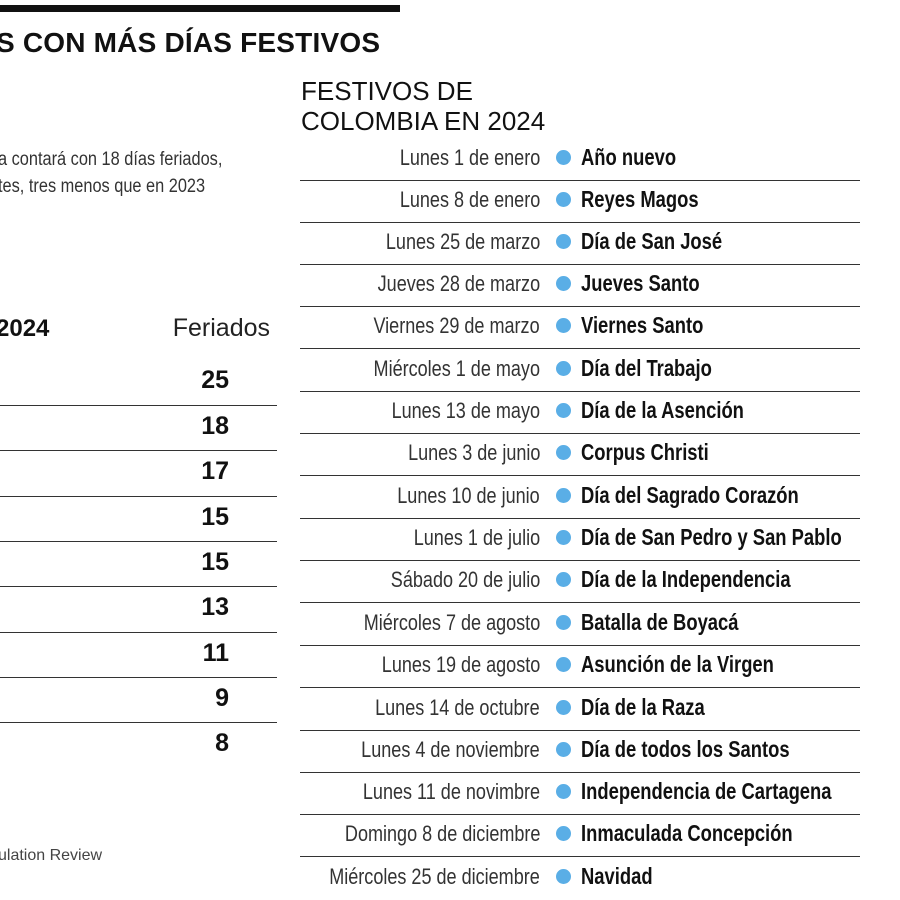 The height and width of the screenshot is (900, 900). I want to click on holiday-date: Lunes 4 de noviembre, so click(450, 749).